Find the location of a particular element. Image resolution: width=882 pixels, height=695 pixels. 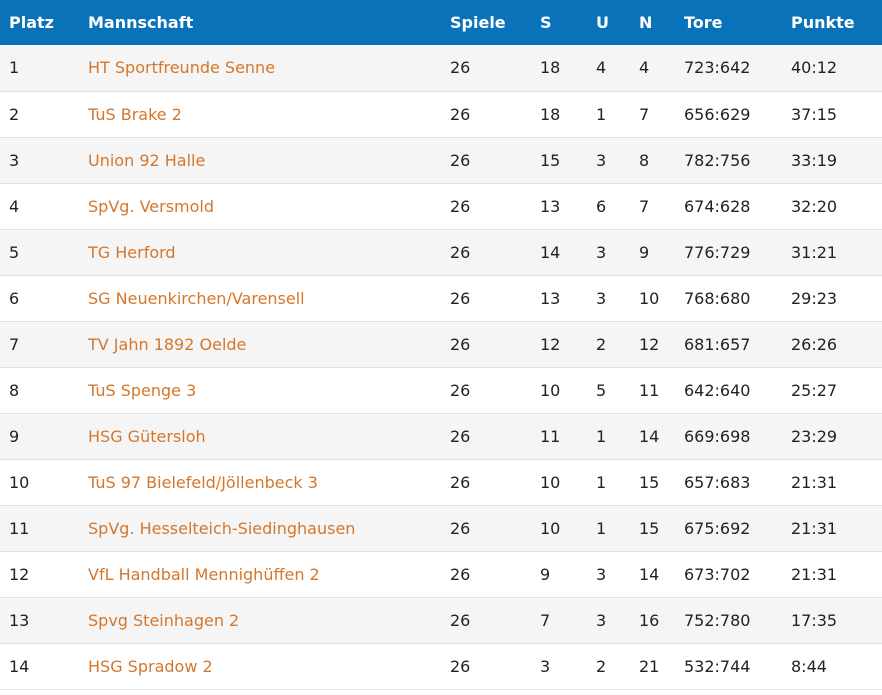

cell-punkte: 29:23 is located at coordinates (814, 298).